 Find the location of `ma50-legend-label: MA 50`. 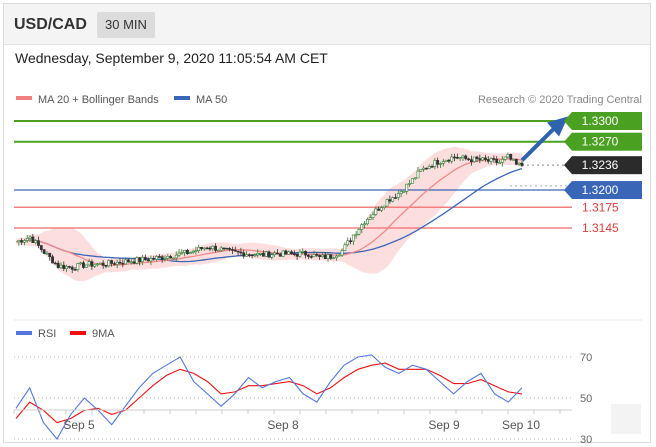

ma50-legend-label: MA 50 is located at coordinates (211, 100).